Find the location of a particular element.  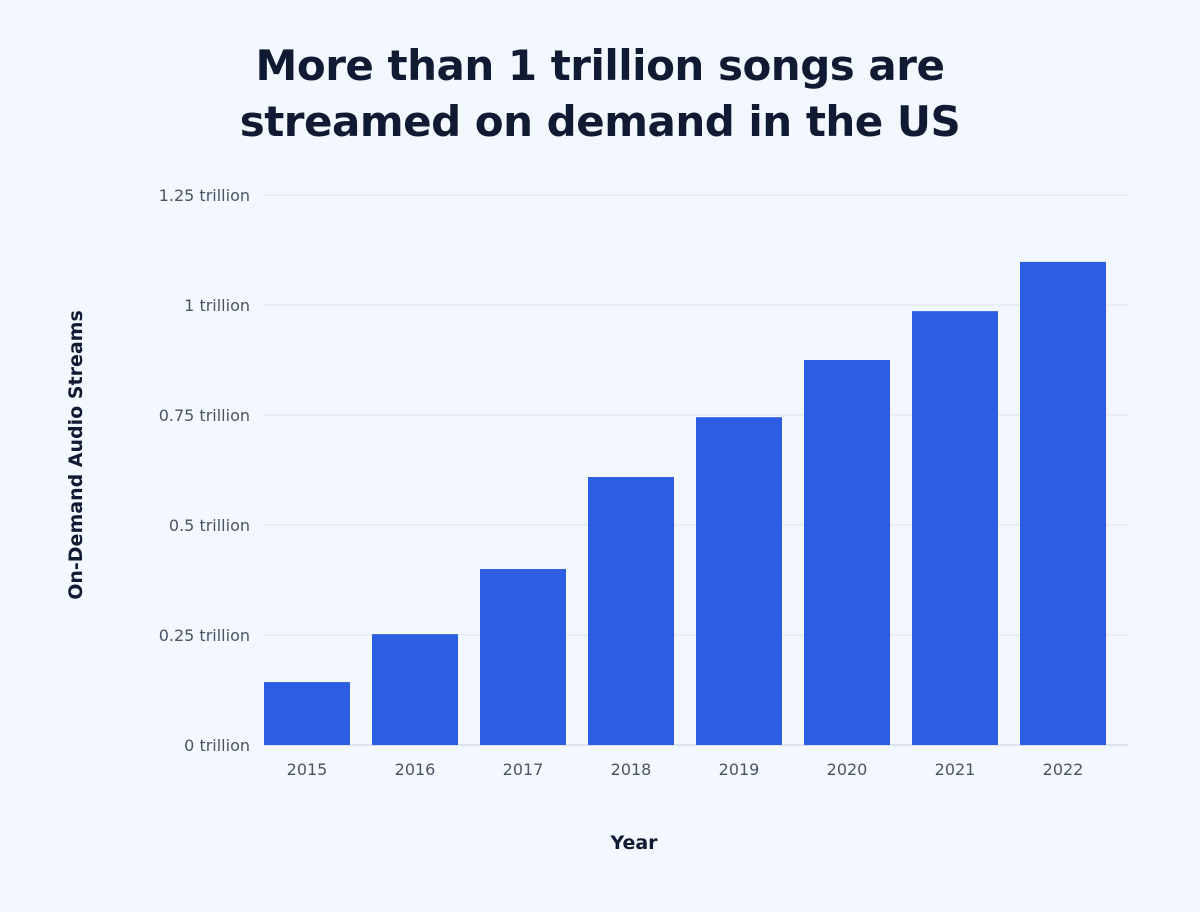

y-tick-label: 1.25 trillion is located at coordinates (204, 195).